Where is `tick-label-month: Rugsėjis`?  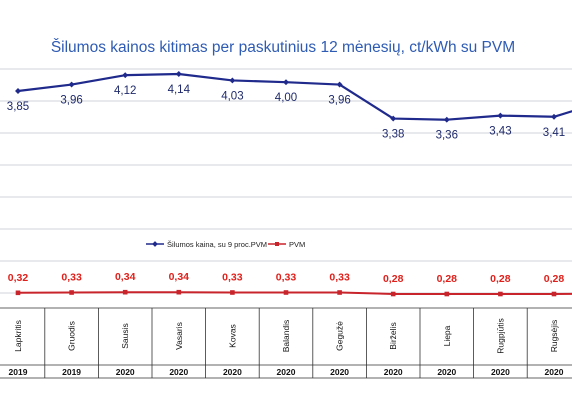
tick-label-month: Rugsėjis is located at coordinates (554, 336).